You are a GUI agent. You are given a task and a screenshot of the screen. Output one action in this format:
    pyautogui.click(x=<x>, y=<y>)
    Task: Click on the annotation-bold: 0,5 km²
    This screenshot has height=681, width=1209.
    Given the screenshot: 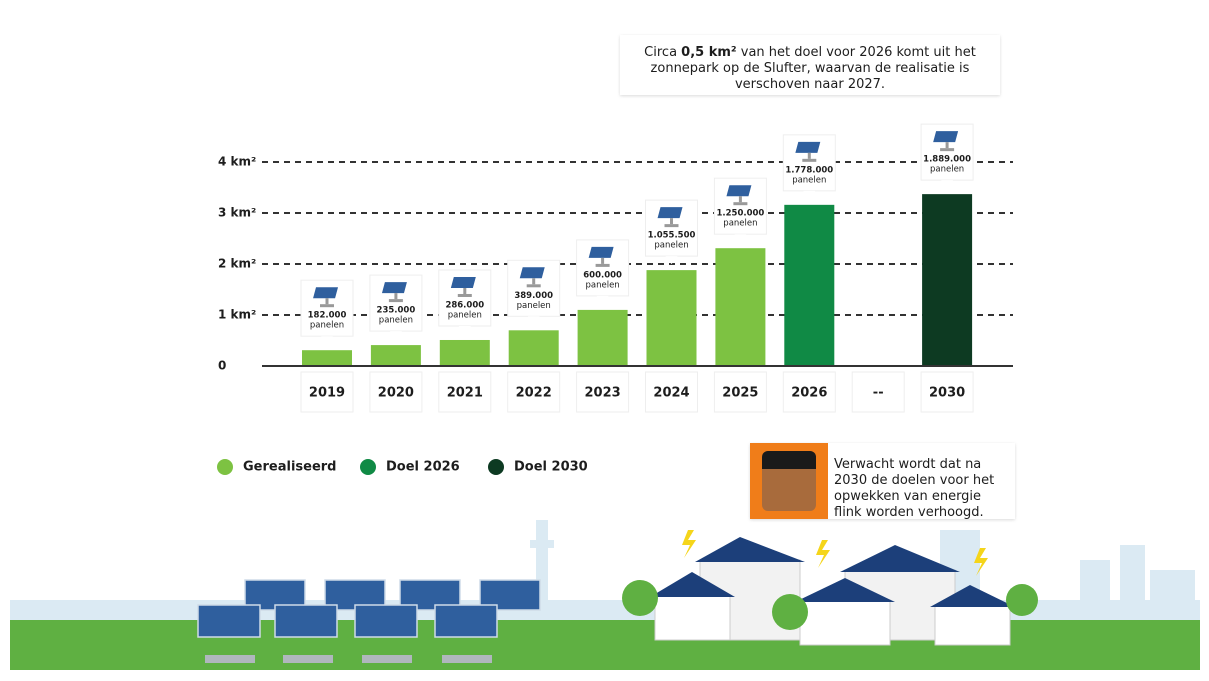 What is the action you would take?
    pyautogui.click(x=709, y=52)
    